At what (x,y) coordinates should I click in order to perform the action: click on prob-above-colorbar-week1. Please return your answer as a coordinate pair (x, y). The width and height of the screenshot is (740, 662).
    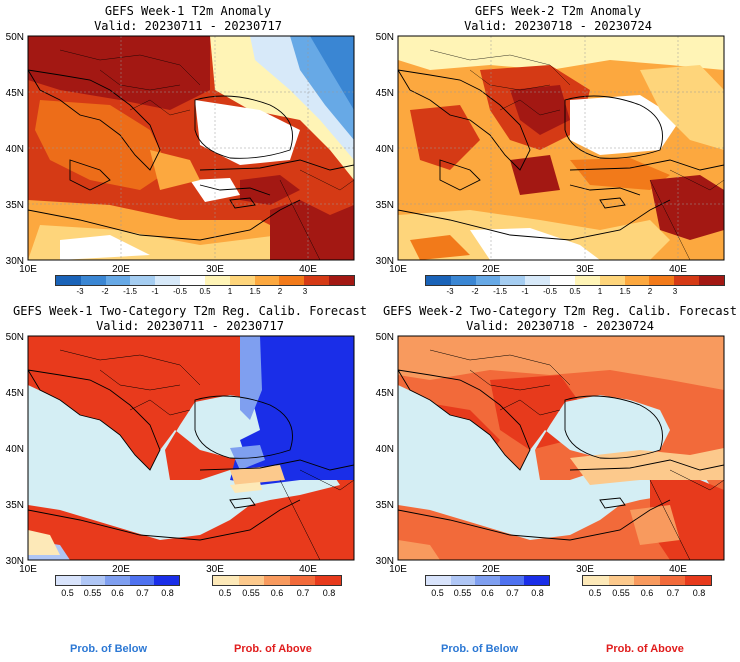
    Looking at the image, I should click on (277, 580).